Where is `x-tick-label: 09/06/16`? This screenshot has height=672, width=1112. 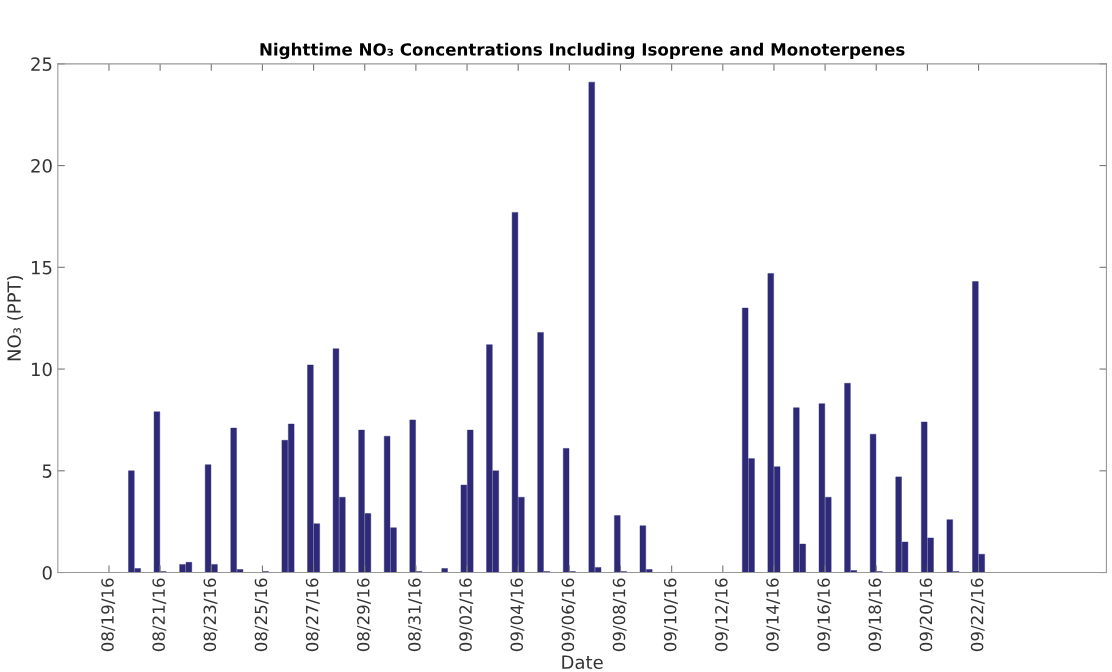
x-tick-label: 09/06/16 is located at coordinates (568, 615).